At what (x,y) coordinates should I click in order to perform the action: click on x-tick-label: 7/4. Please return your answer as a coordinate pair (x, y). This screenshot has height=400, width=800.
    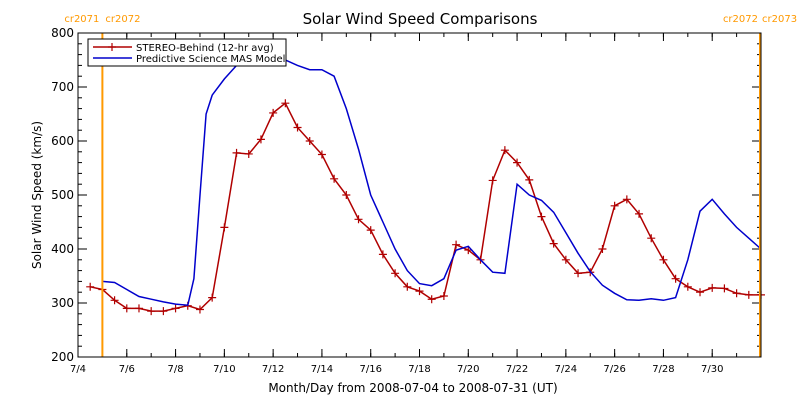
    Looking at the image, I should click on (78, 369).